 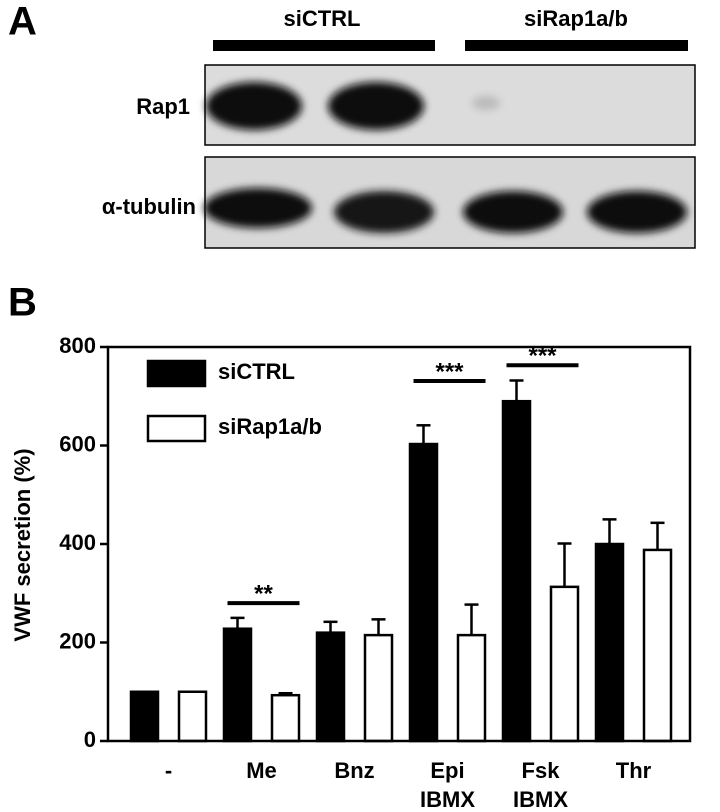 I want to click on panel-label: B, so click(x=22, y=303).